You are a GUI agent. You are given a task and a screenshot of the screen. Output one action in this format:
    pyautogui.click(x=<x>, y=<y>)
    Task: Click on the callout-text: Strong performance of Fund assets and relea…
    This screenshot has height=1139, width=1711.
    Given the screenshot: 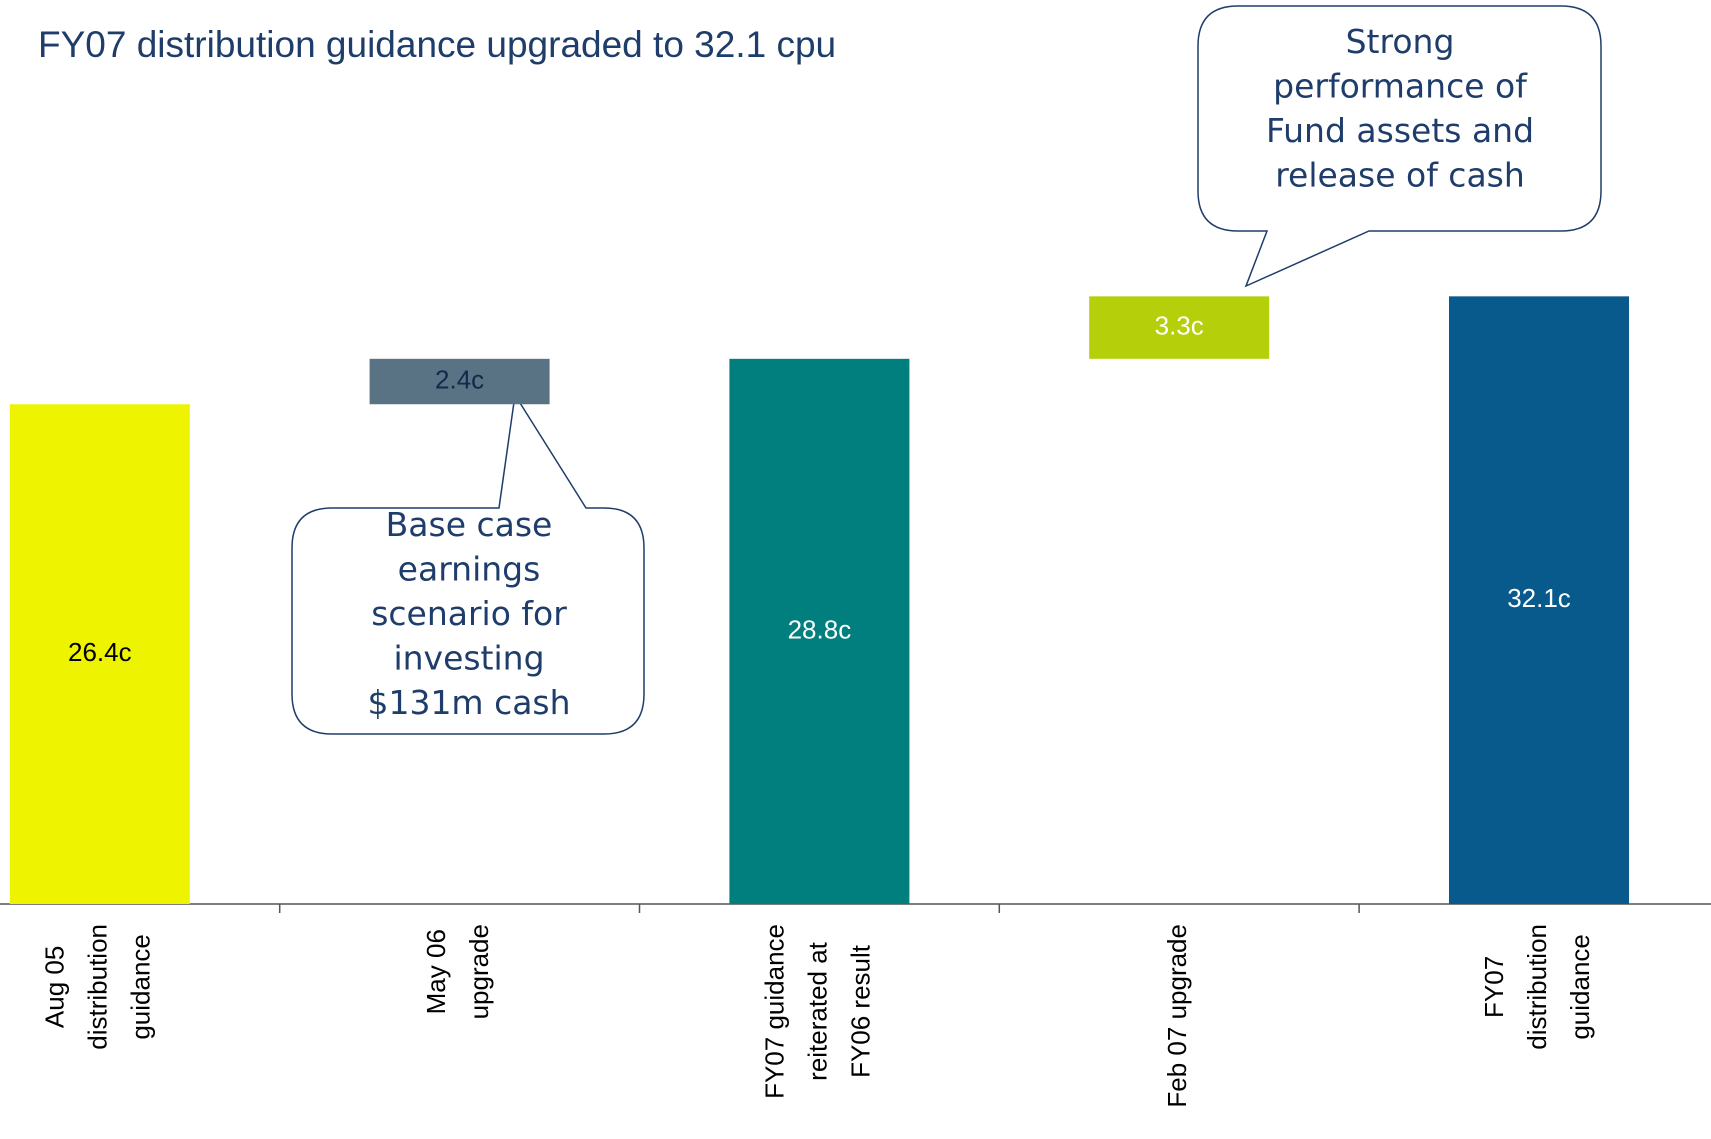 What is the action you would take?
    pyautogui.click(x=1400, y=108)
    